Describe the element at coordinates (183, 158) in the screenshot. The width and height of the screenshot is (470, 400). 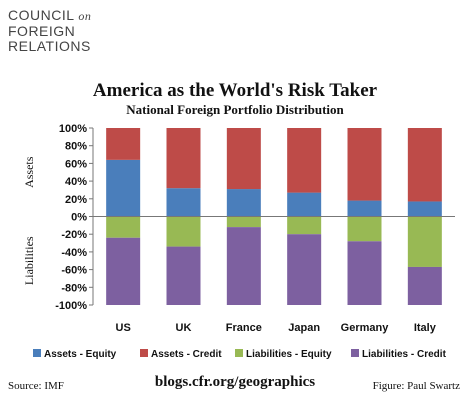
I see `bar-uk-assets-credit` at that location.